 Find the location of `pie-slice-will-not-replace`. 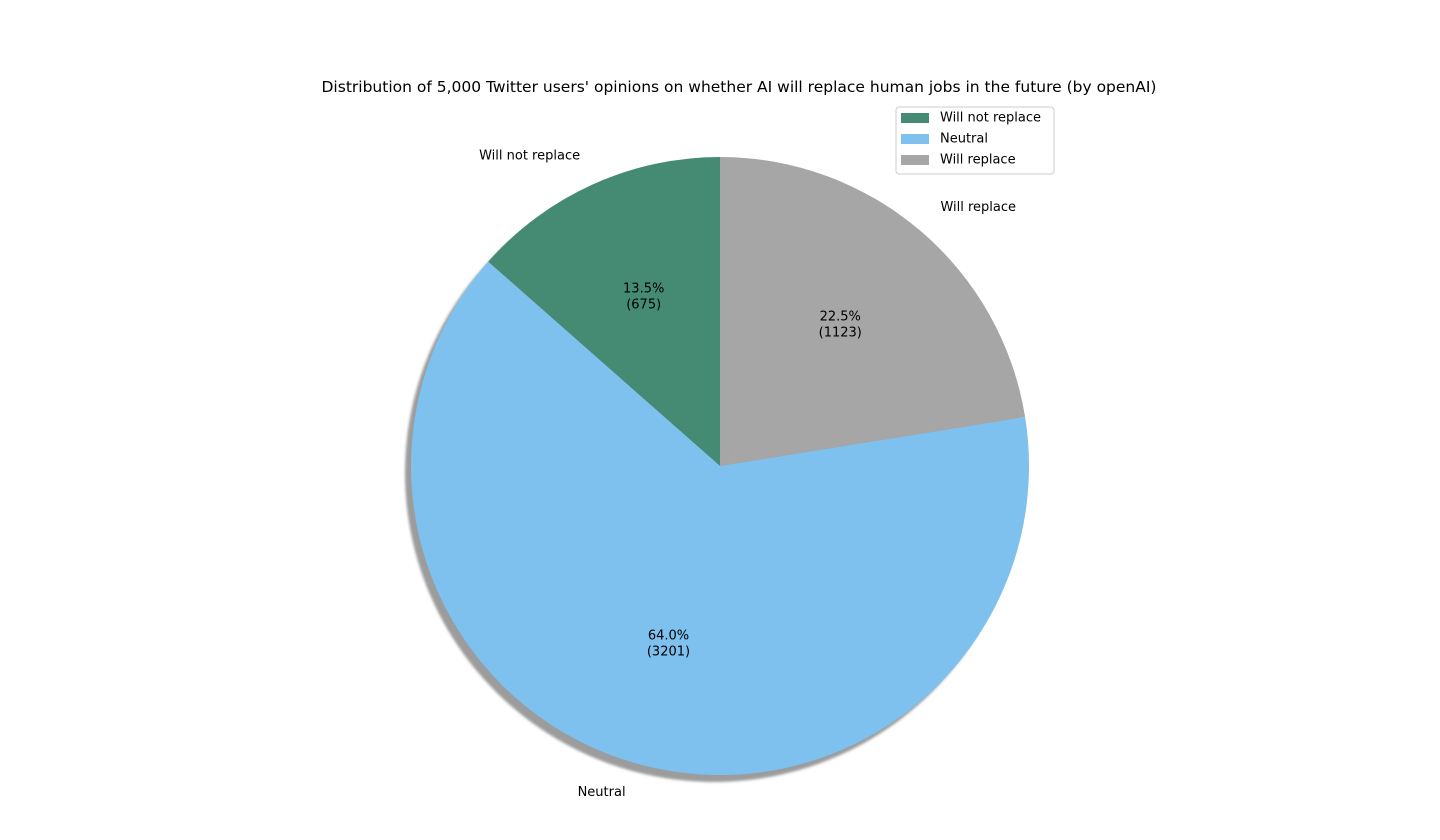

pie-slice-will-not-replace is located at coordinates (604, 311).